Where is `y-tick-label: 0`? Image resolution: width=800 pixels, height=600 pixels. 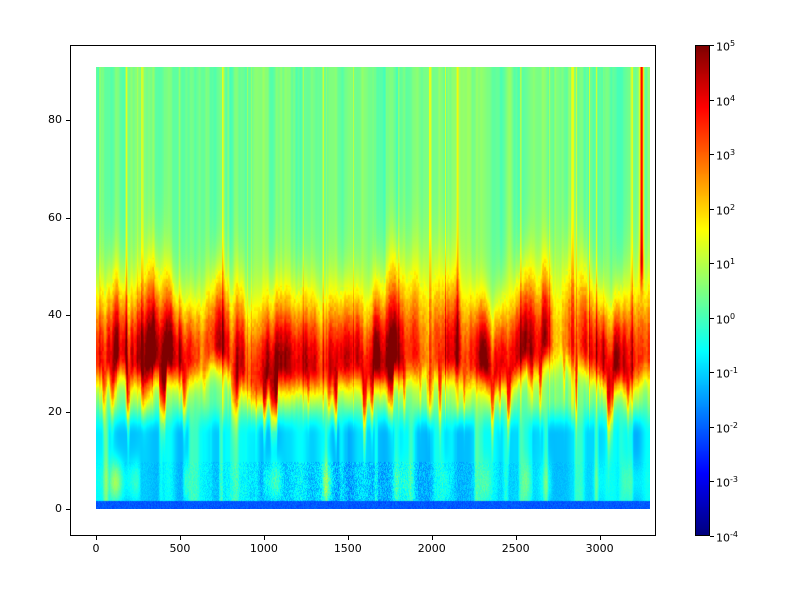 y-tick-label: 0 is located at coordinates (58, 508).